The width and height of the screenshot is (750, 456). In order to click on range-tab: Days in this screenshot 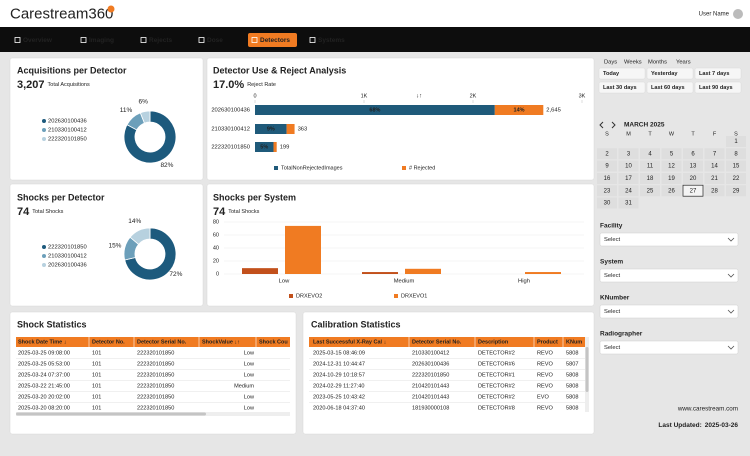, I will do `click(610, 63)`.